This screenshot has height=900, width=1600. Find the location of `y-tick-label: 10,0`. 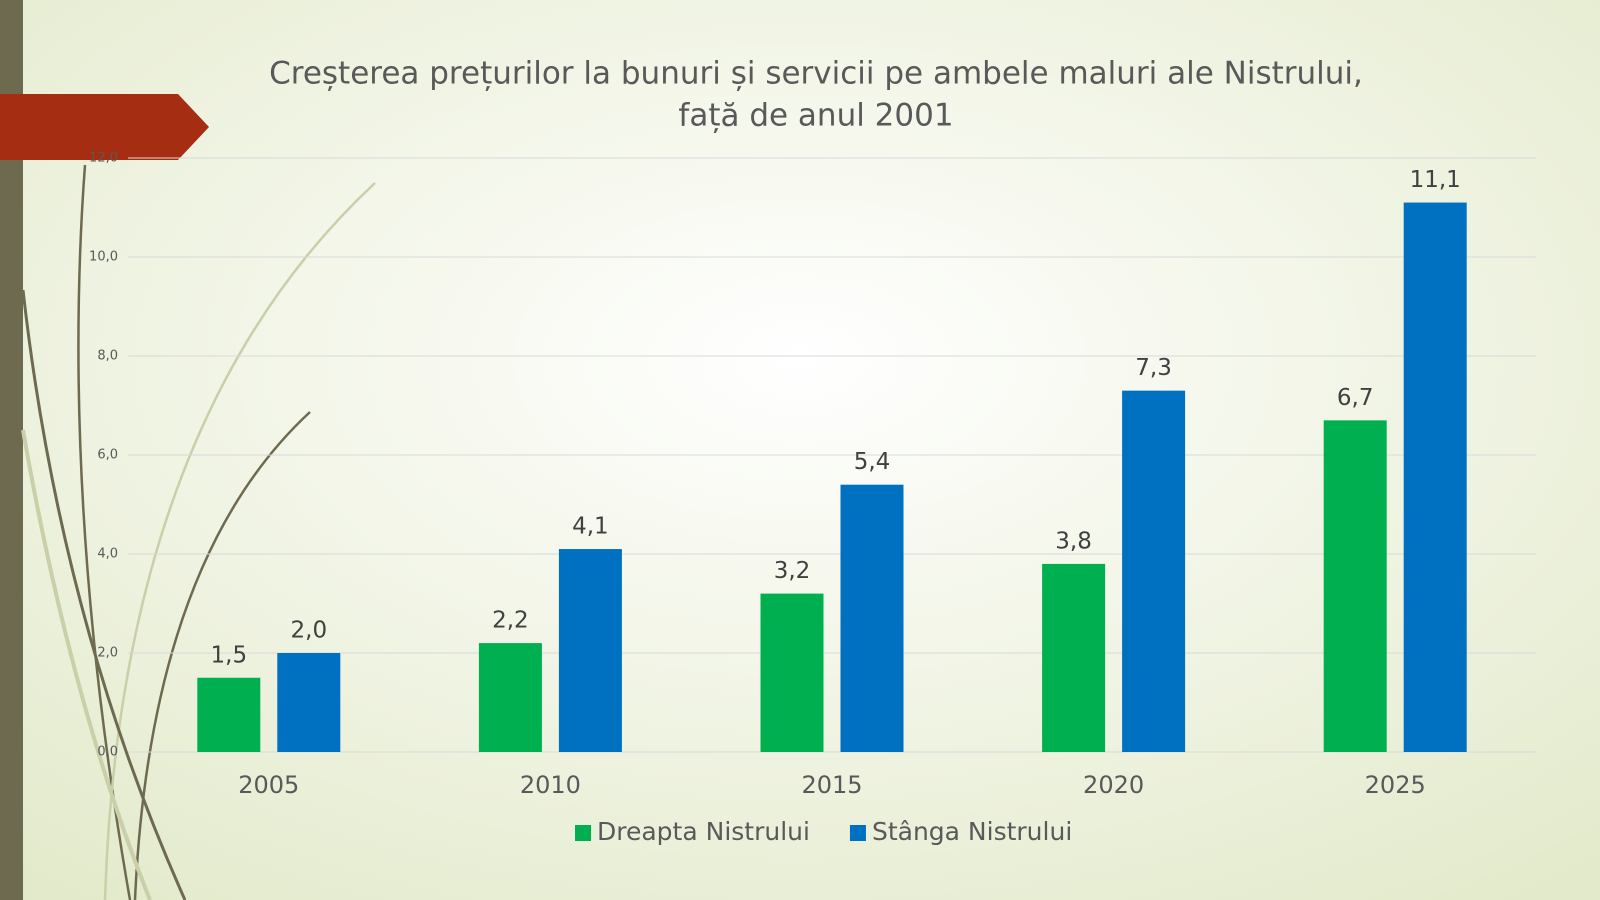

y-tick-label: 10,0 is located at coordinates (103, 257).